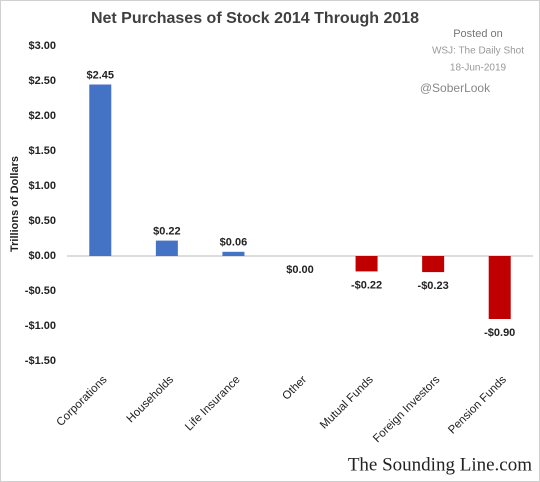 The image size is (540, 482). Describe the element at coordinates (40, 326) in the screenshot. I see `y-tick-label: -$1.00` at that location.